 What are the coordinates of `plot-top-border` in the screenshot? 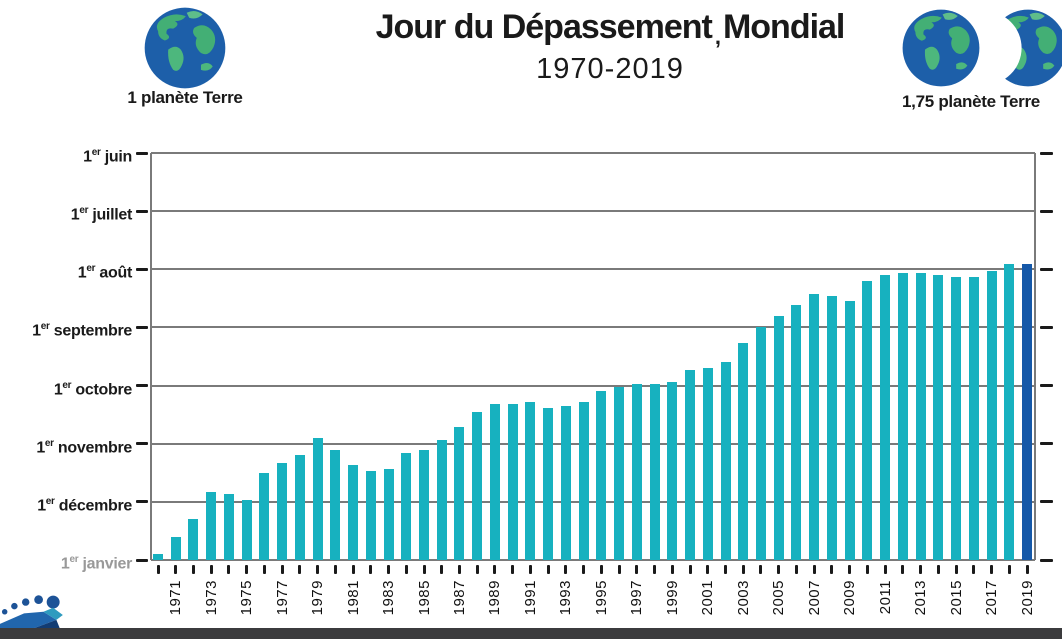 It's located at (593, 153).